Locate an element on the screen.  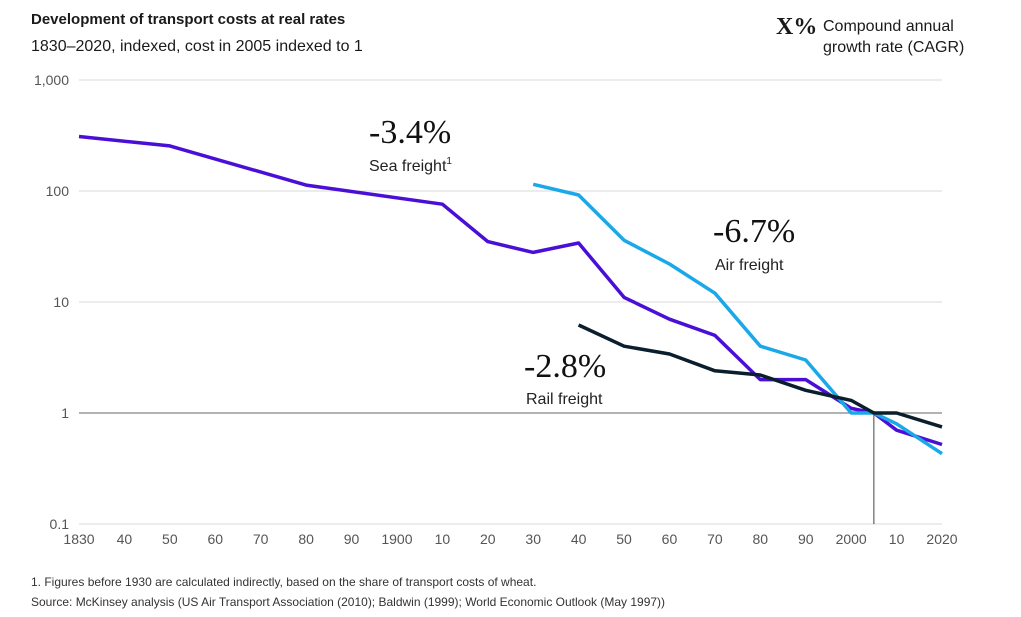
legend-line-2: growth rate (CAGR) is located at coordinates (894, 47).